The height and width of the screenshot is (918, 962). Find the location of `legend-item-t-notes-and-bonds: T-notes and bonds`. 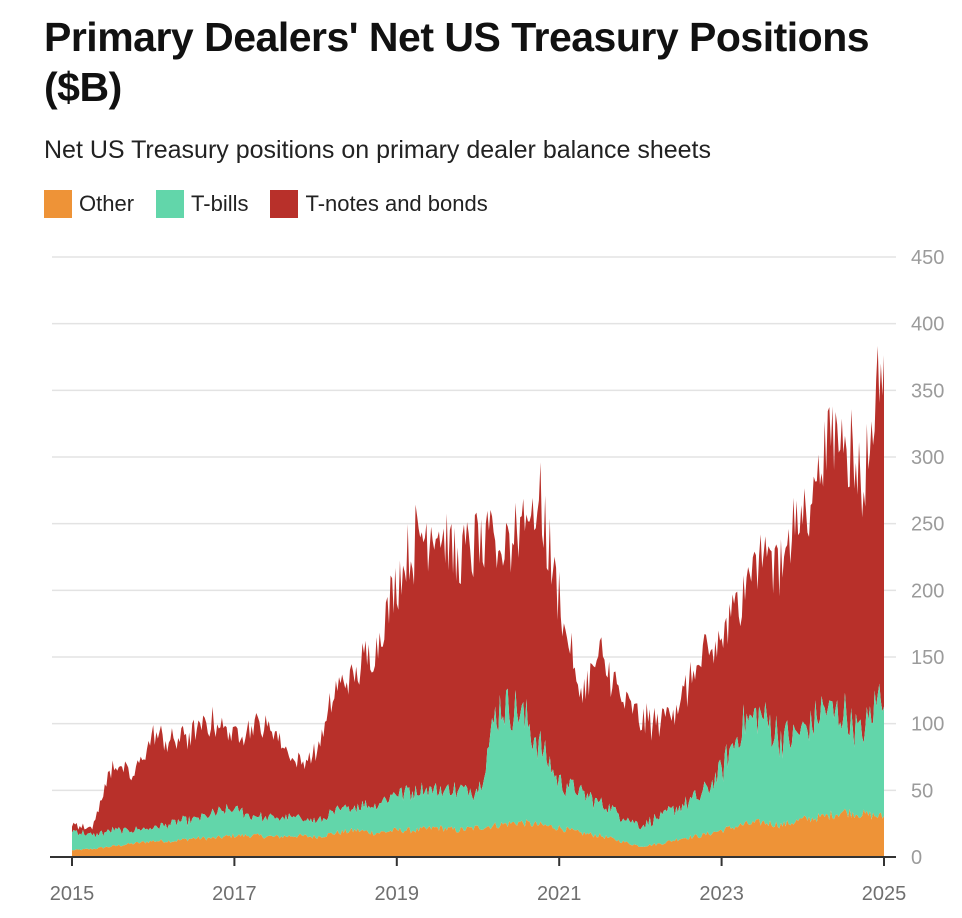

legend-item-t-notes-and-bonds: T-notes and bonds is located at coordinates (379, 204).